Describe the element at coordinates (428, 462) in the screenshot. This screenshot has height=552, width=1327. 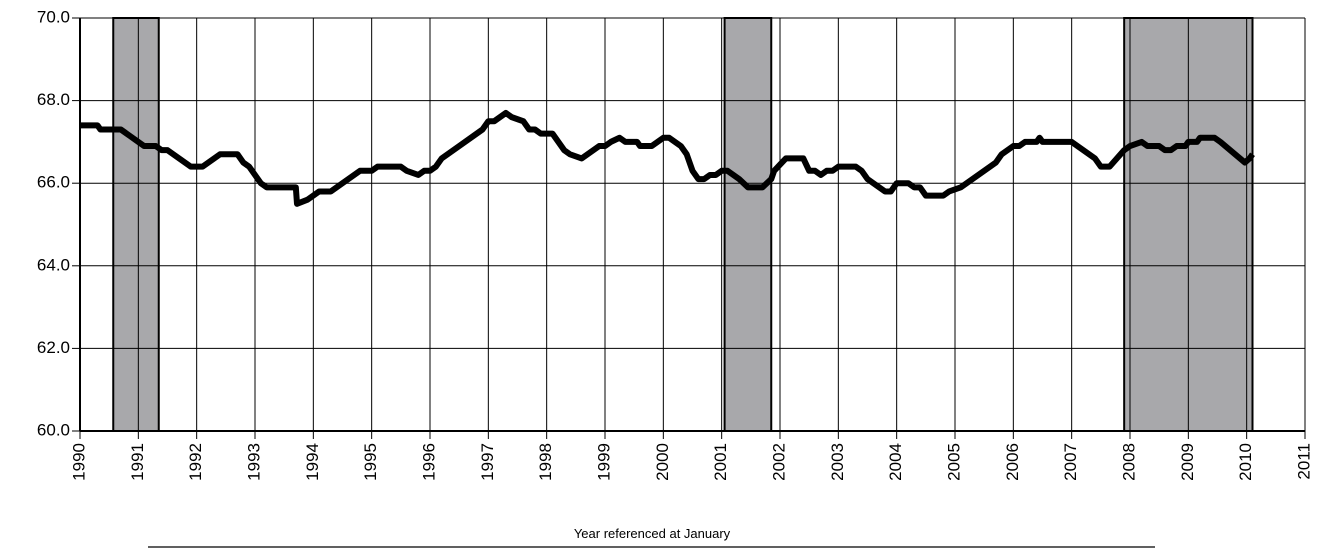
I see `x-tick-label: 1996` at that location.